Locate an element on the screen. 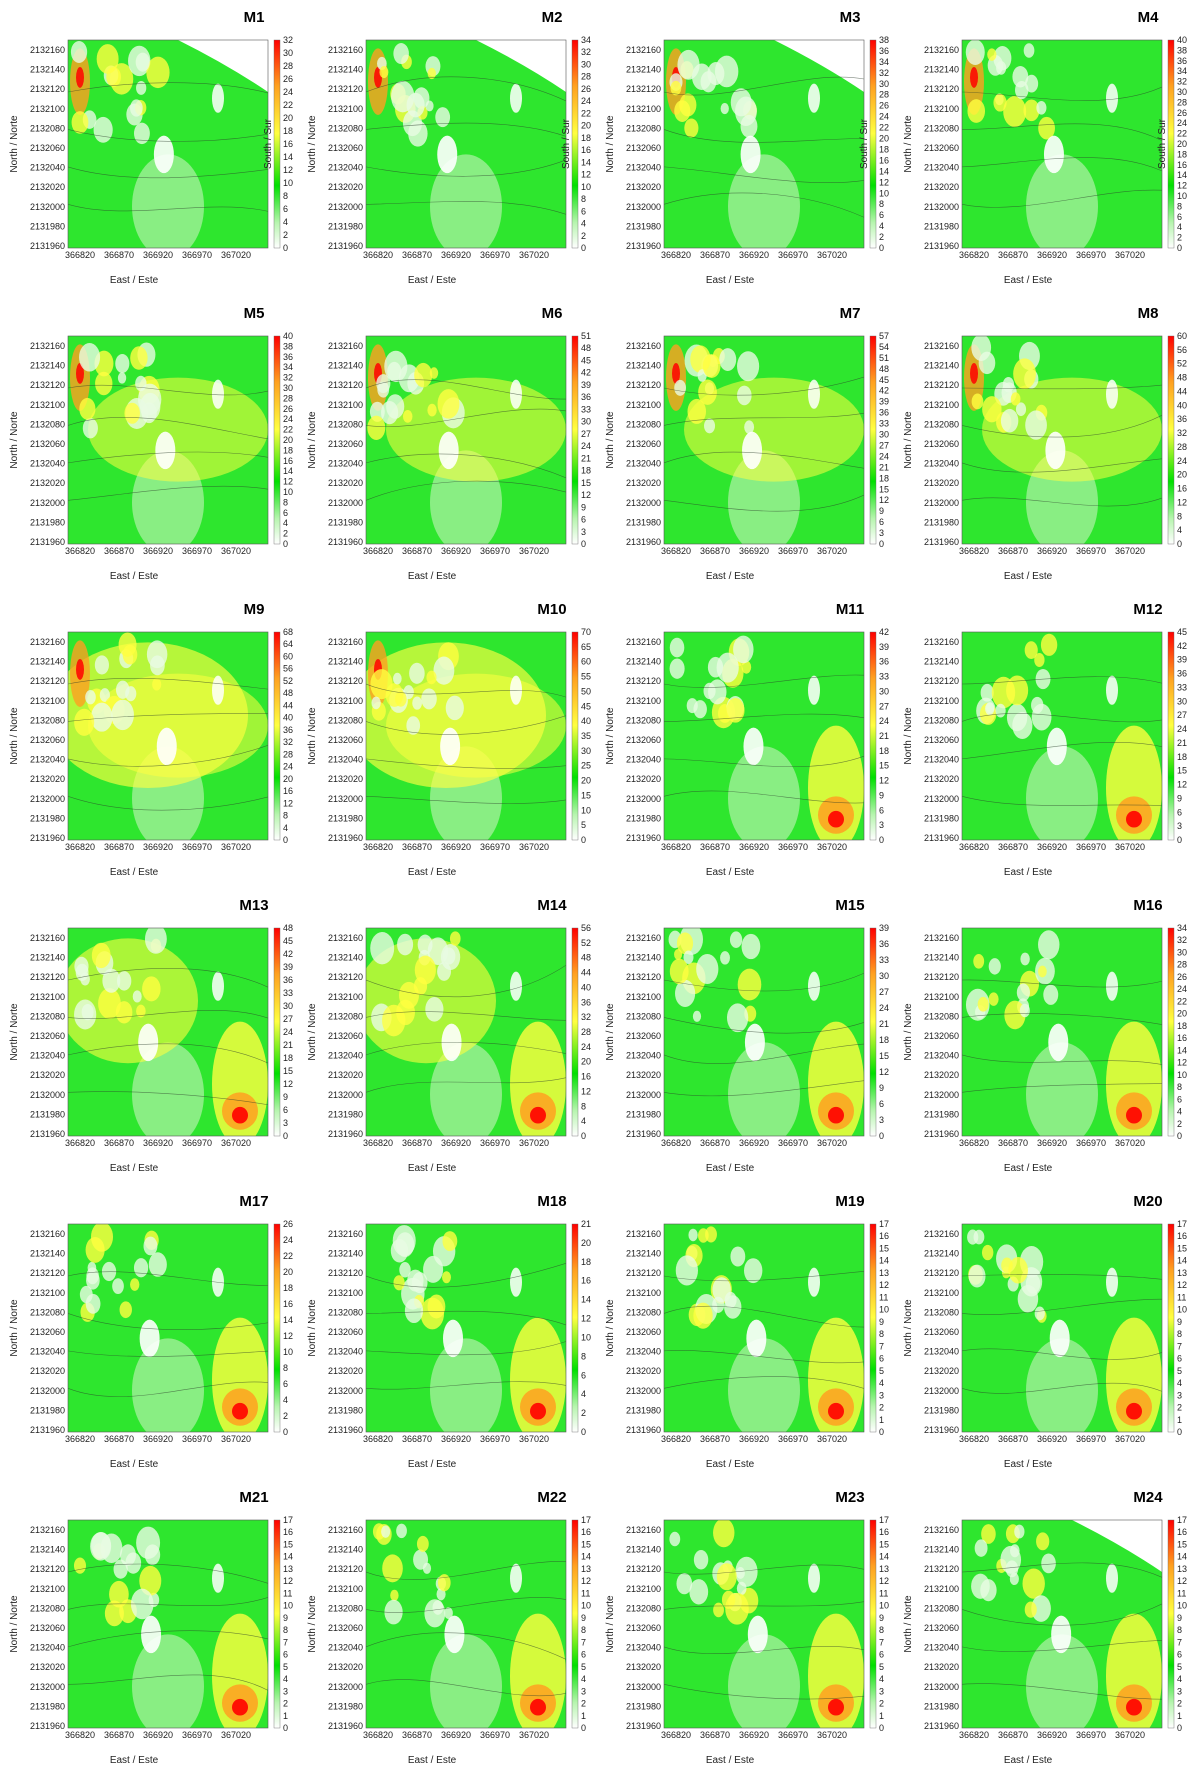 The image size is (1195, 1775). colorbar-tick-label: 52 is located at coordinates (1182, 364).